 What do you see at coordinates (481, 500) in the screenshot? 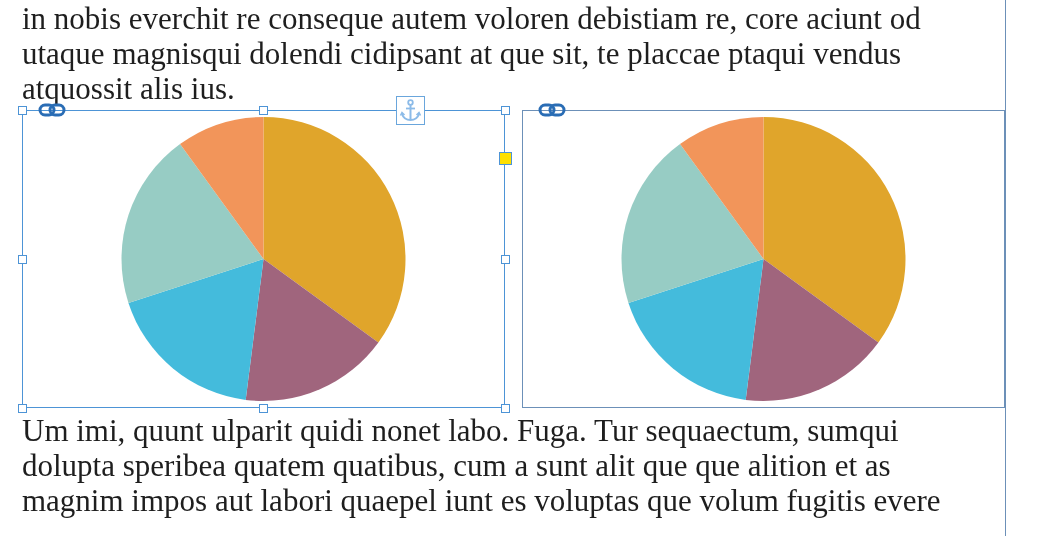
I see `text: magnim impos aut labori quaepel iunt es voluptas que volum fugitis evere` at bounding box center [481, 500].